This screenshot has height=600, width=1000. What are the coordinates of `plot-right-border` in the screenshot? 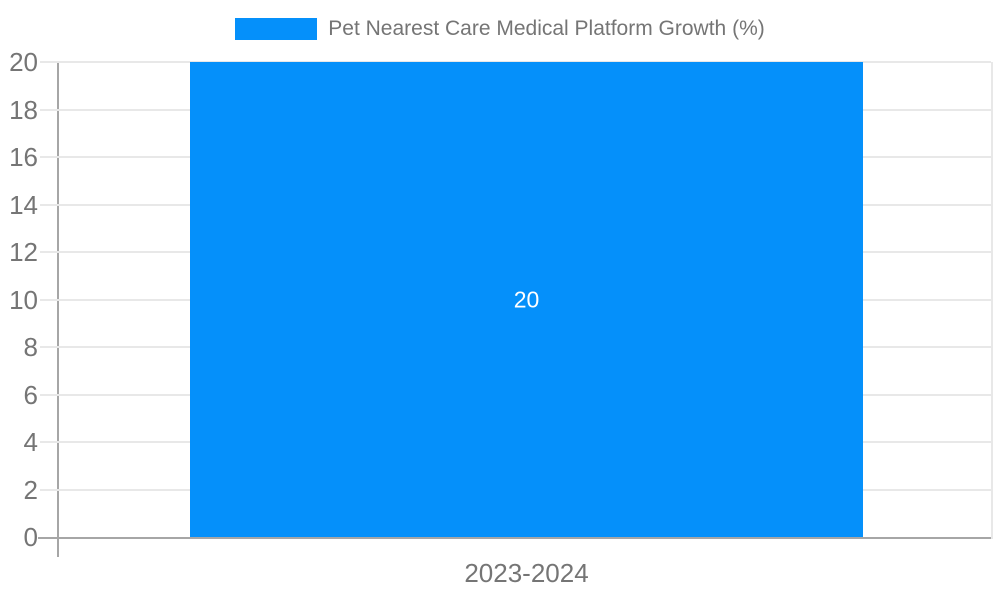 It's located at (992, 300).